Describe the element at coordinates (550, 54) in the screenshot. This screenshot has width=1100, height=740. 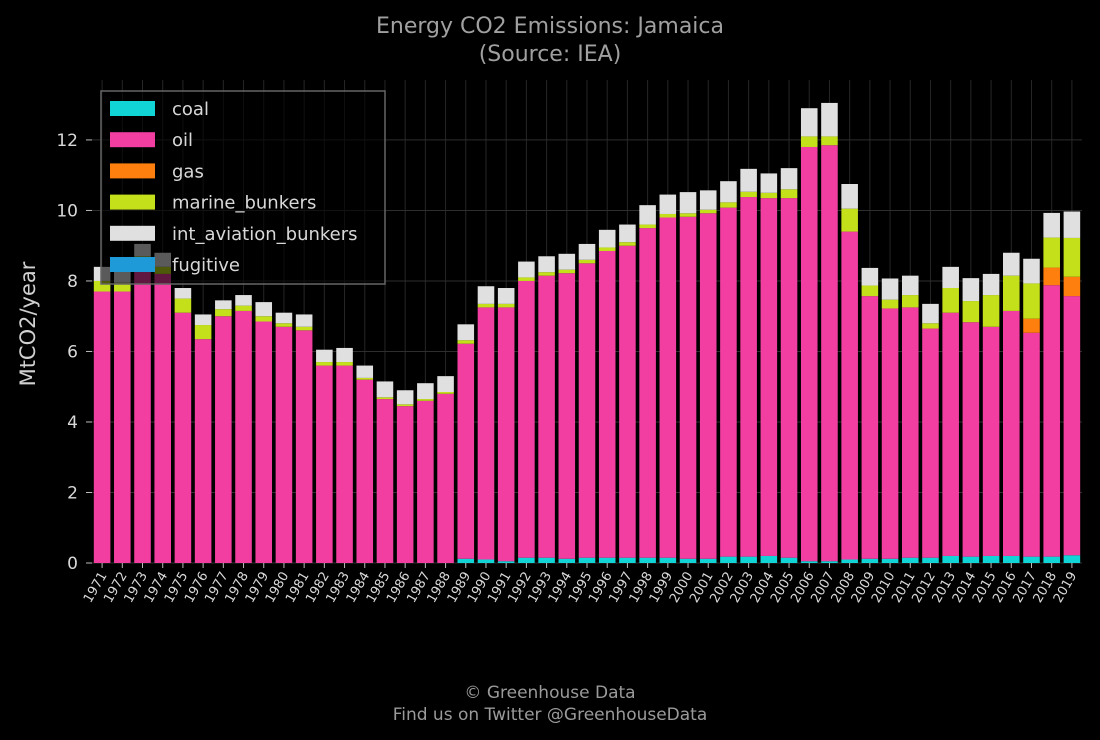
I see `chart-subtitle: (Source: IEA)` at that location.